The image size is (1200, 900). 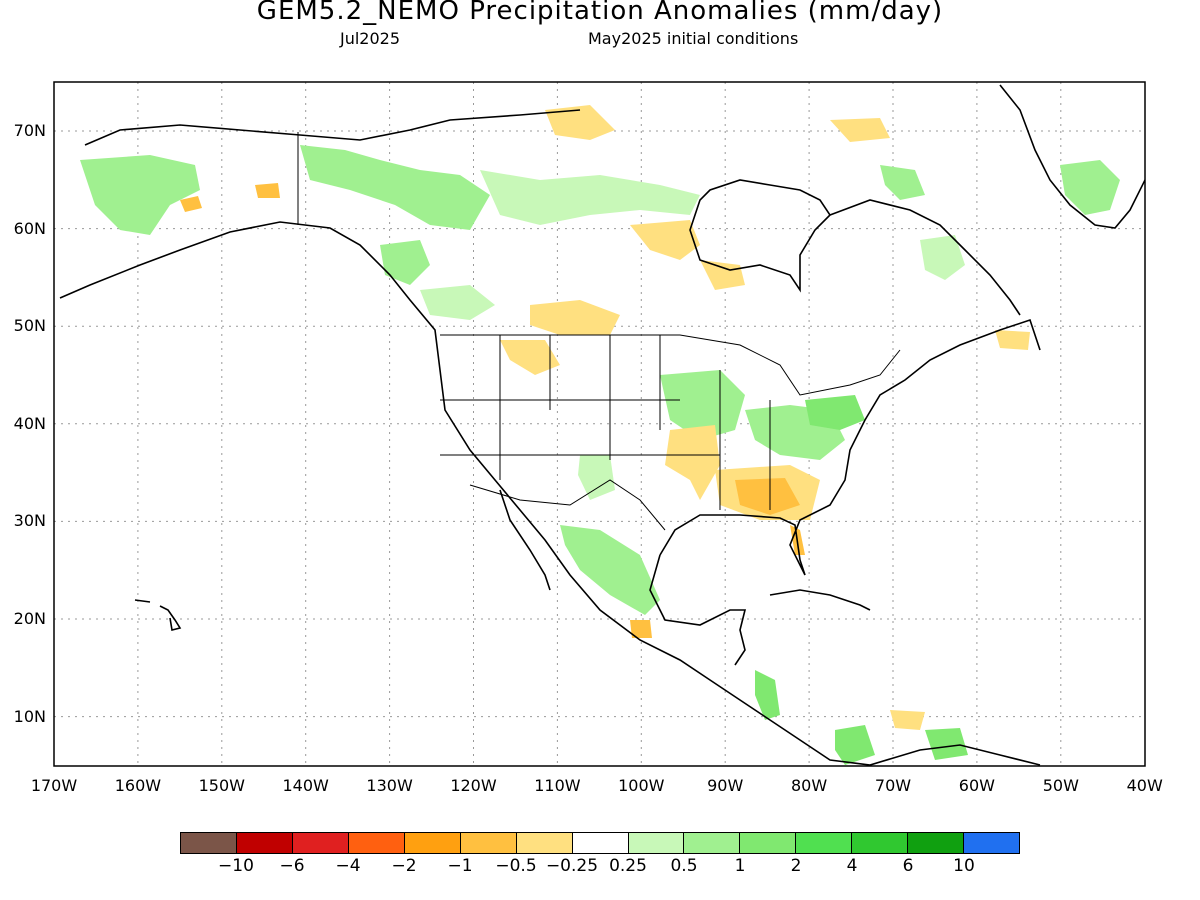 What do you see at coordinates (460, 866) in the screenshot?
I see `colorbar-label: −1` at bounding box center [460, 866].